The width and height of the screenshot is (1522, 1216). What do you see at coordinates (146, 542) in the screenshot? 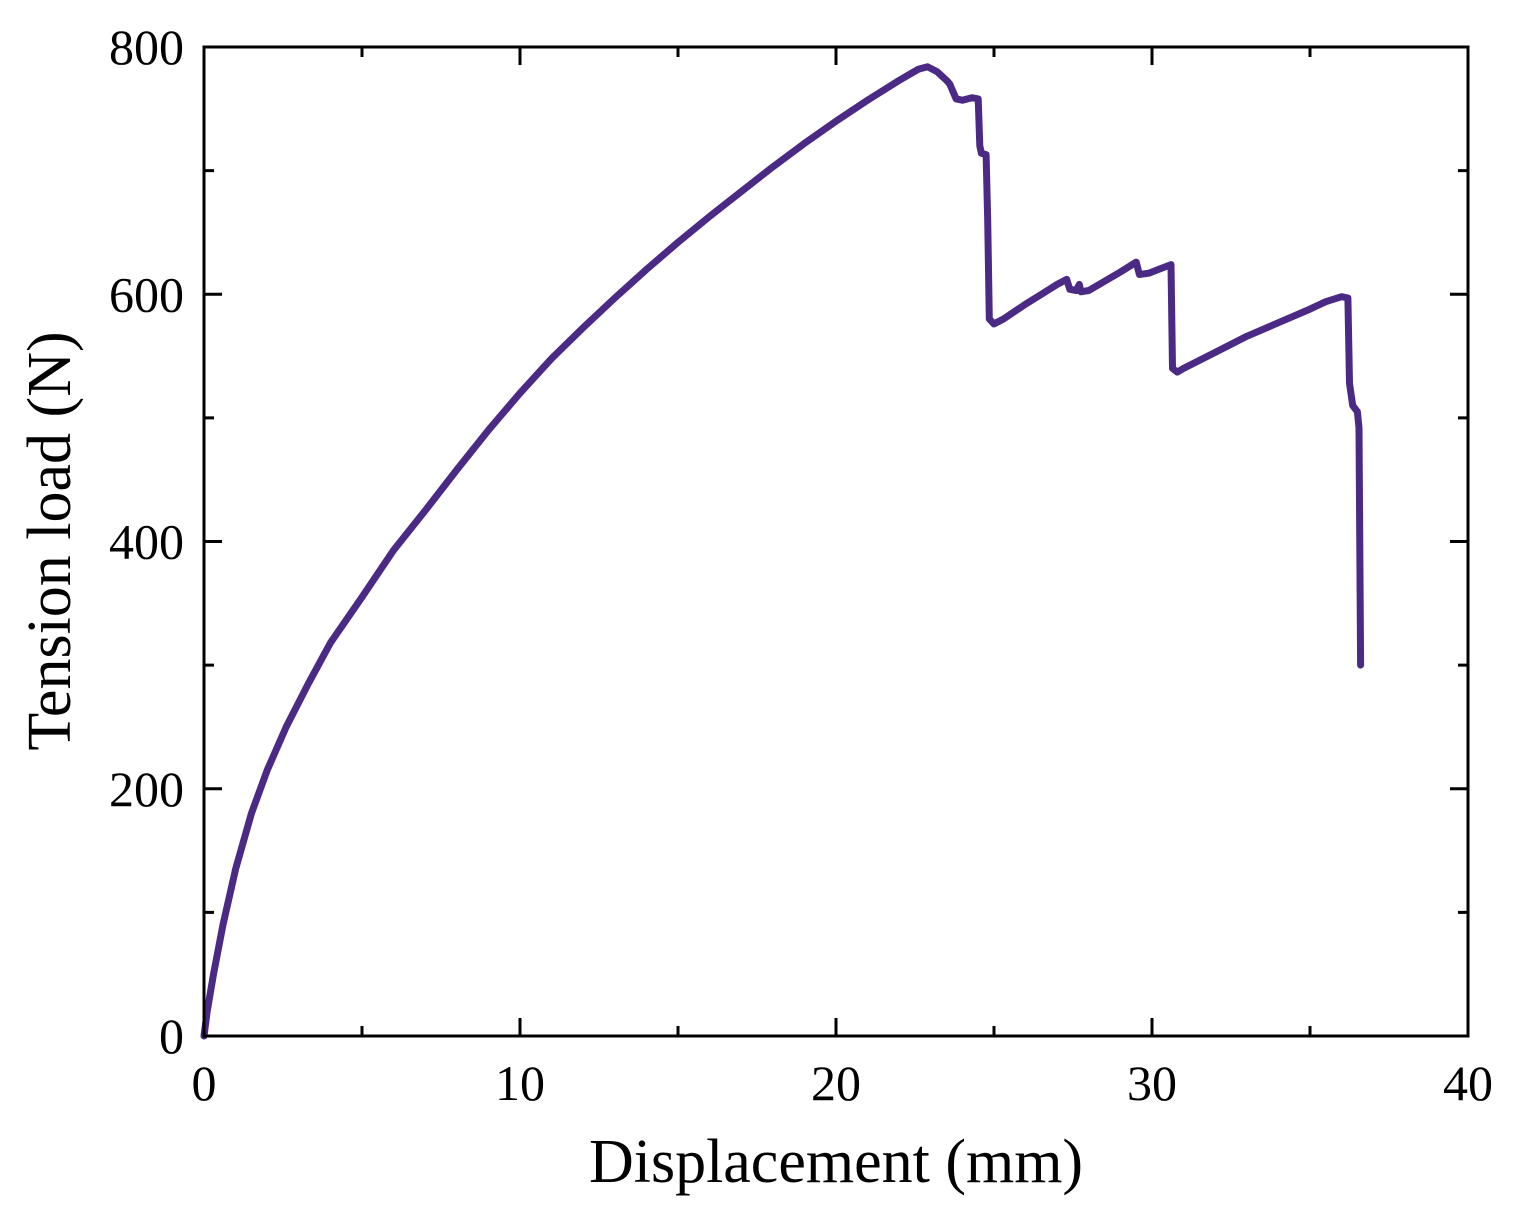
I see `y-tick-label: 400` at bounding box center [146, 542].